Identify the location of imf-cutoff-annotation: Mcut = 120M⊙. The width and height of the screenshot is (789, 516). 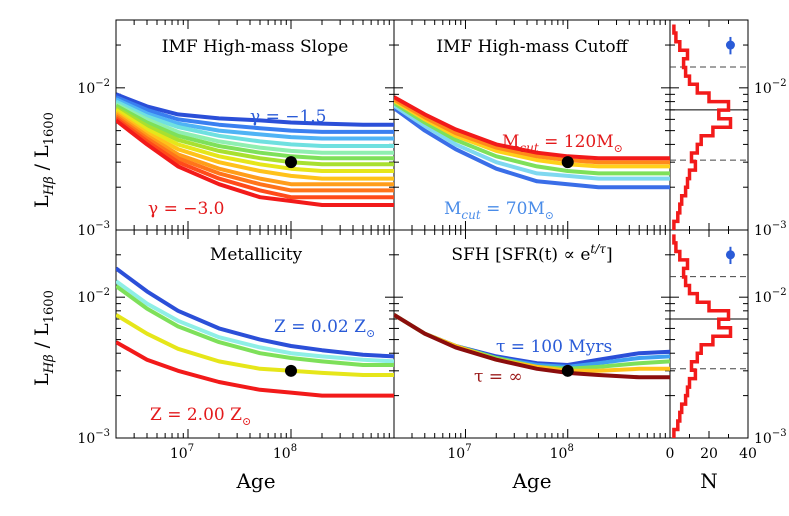
(562, 143).